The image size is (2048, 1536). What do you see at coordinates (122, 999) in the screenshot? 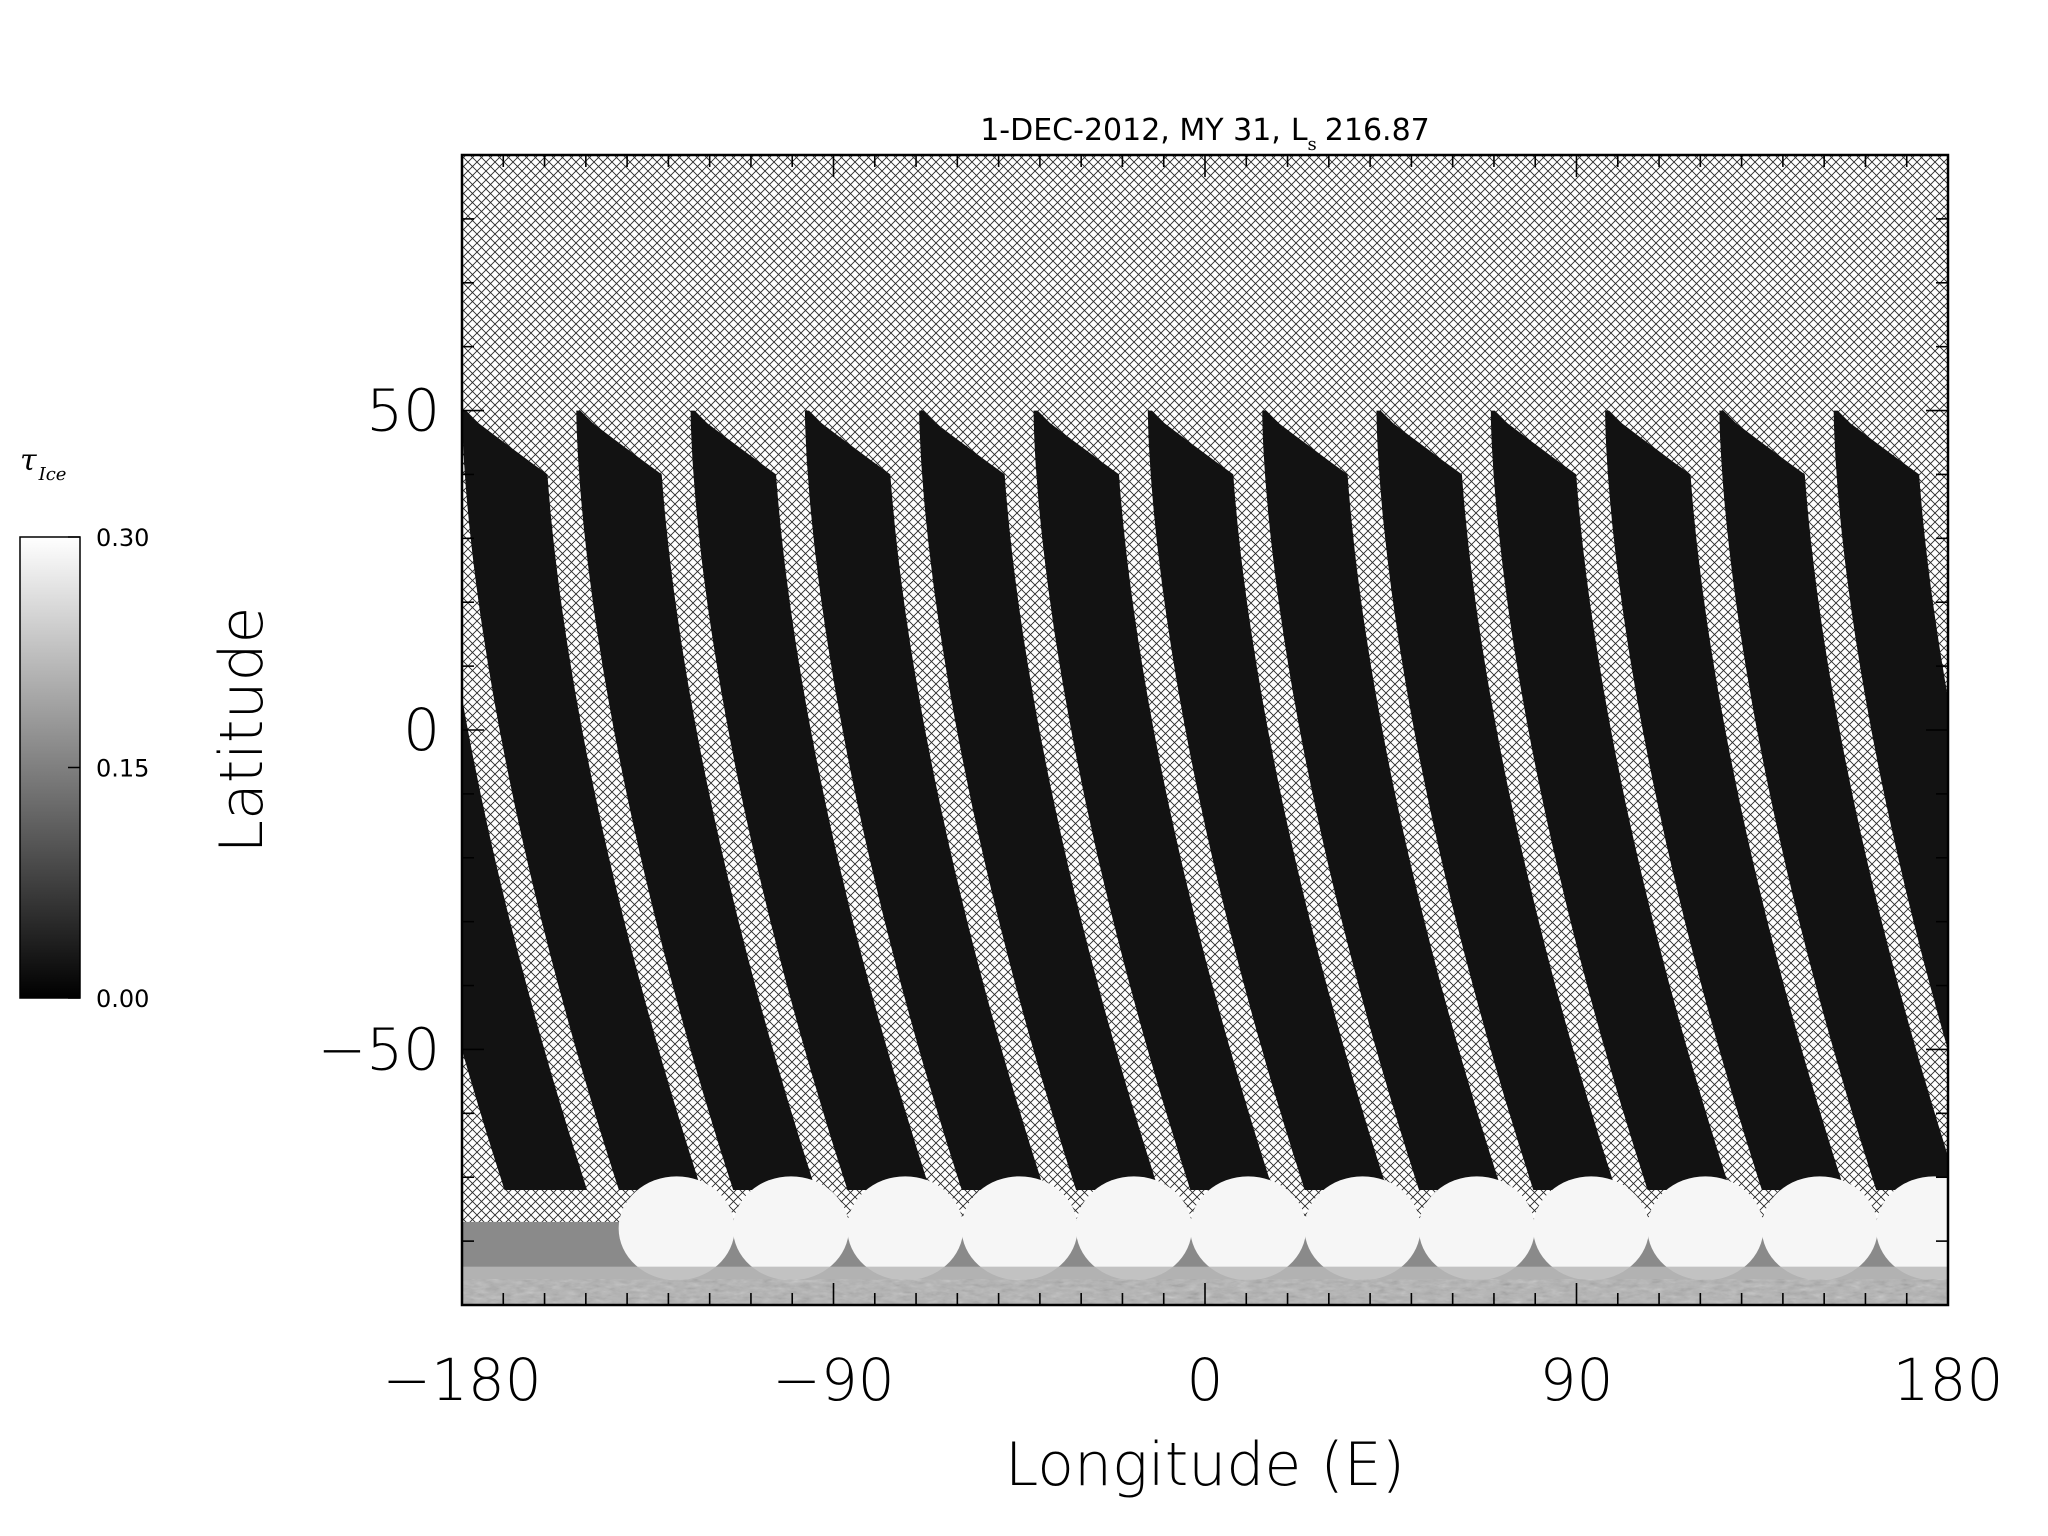
I see `colorbar-tick-label: 0.00` at bounding box center [122, 999].